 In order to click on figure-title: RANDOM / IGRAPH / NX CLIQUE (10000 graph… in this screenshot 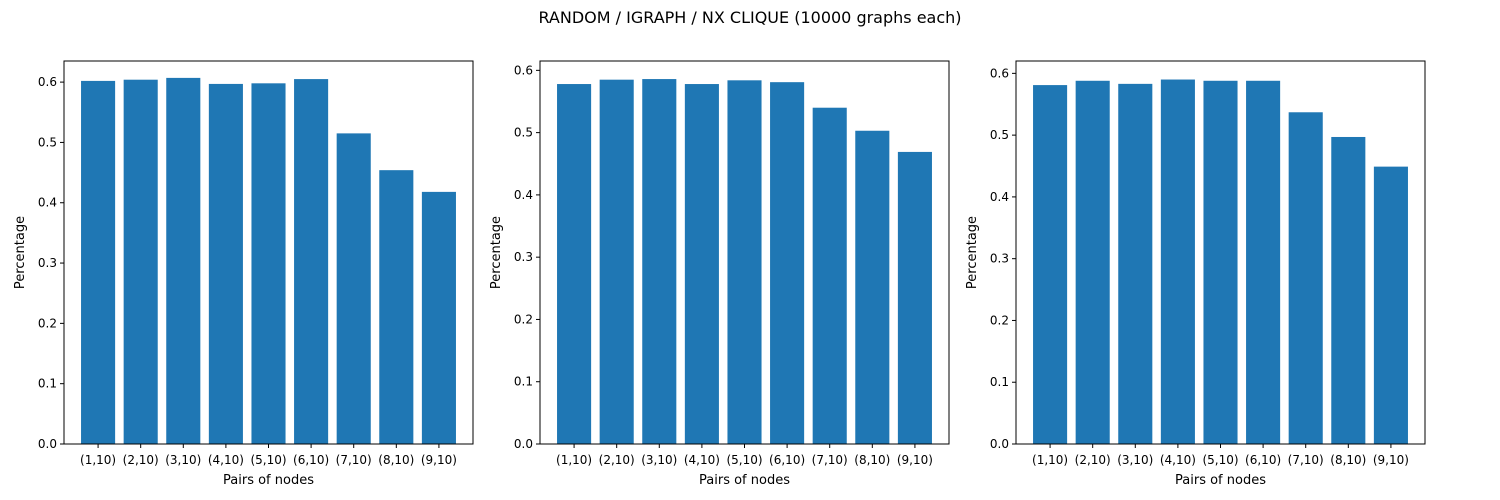, I will do `click(750, 17)`.